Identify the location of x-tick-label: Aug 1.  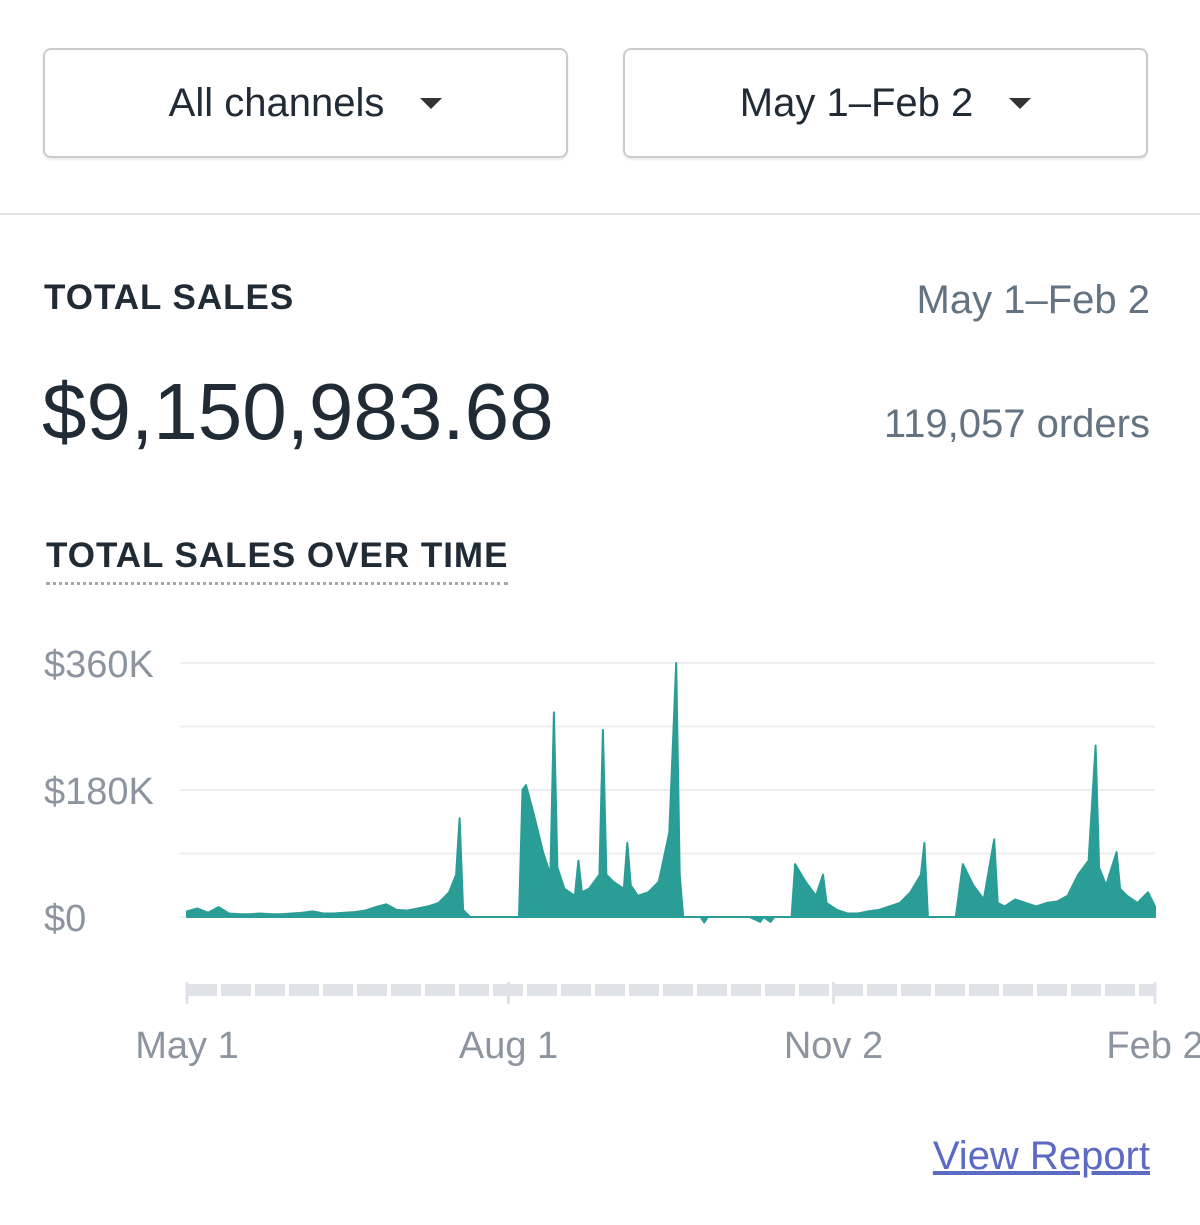
(508, 1046).